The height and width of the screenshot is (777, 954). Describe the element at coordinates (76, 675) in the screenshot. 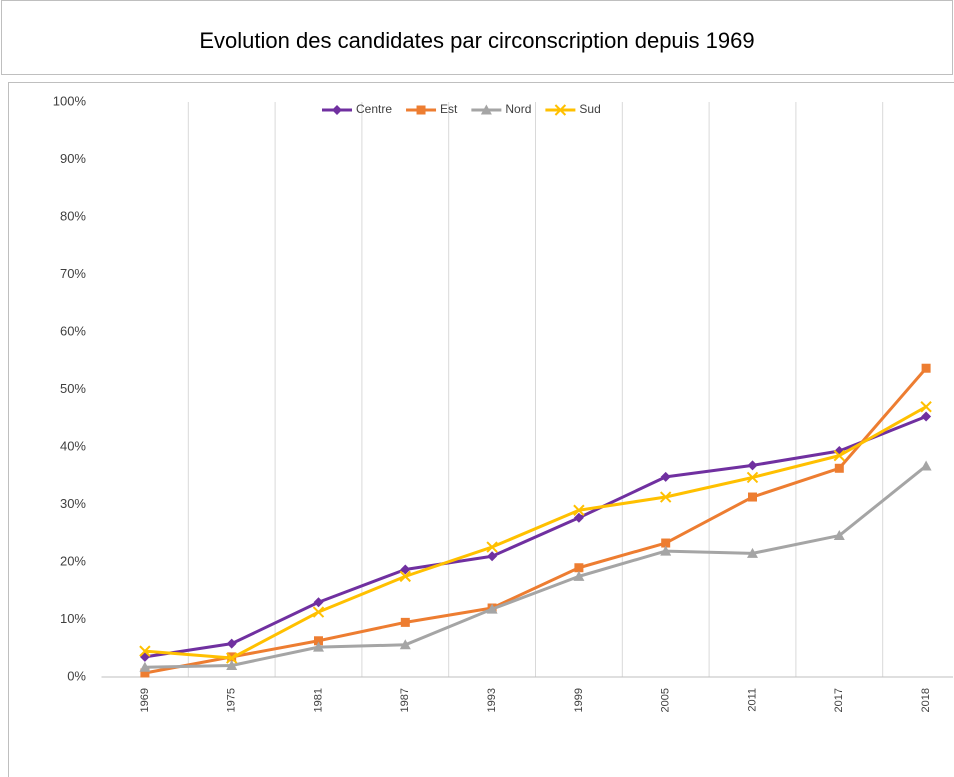

I see `y-tick-label: 0%` at that location.